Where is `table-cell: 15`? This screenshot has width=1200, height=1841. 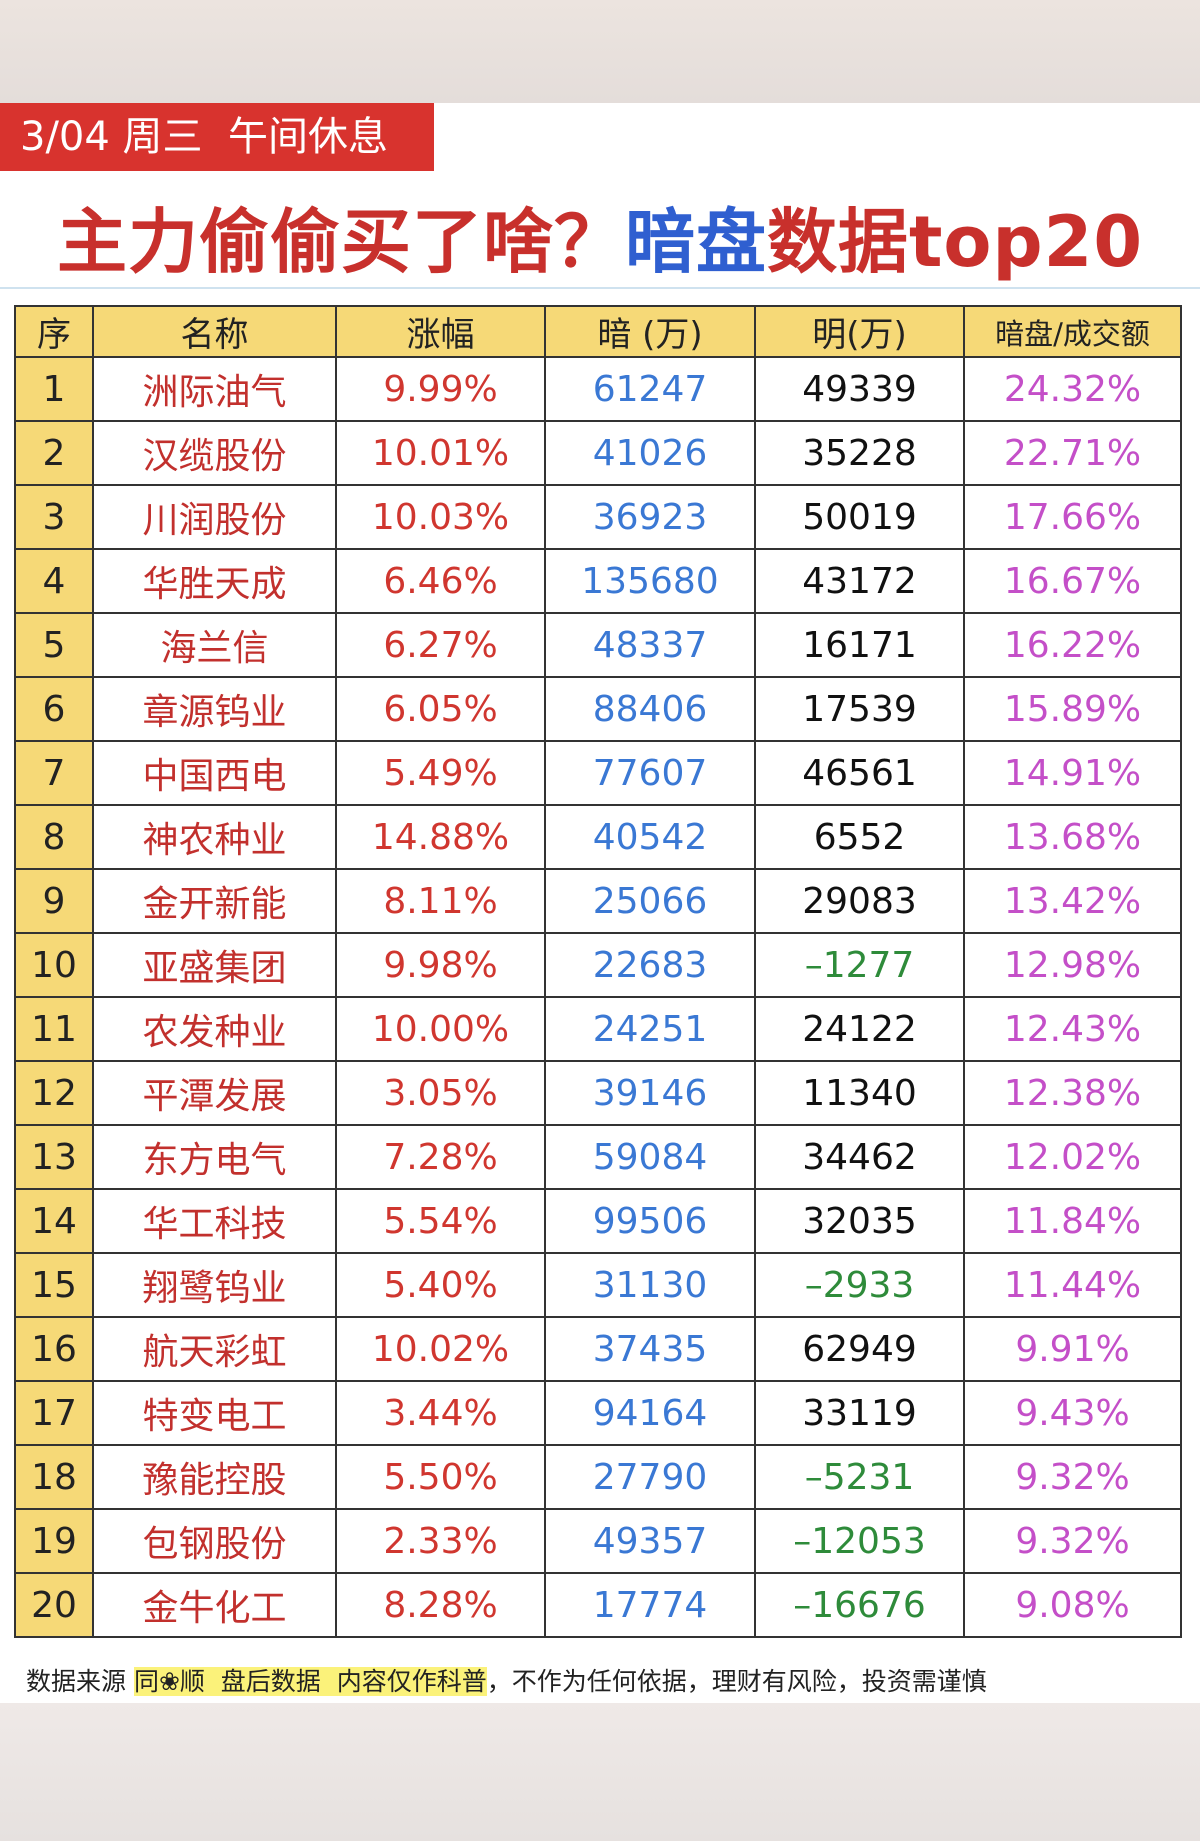 table-cell: 15 is located at coordinates (54, 1285).